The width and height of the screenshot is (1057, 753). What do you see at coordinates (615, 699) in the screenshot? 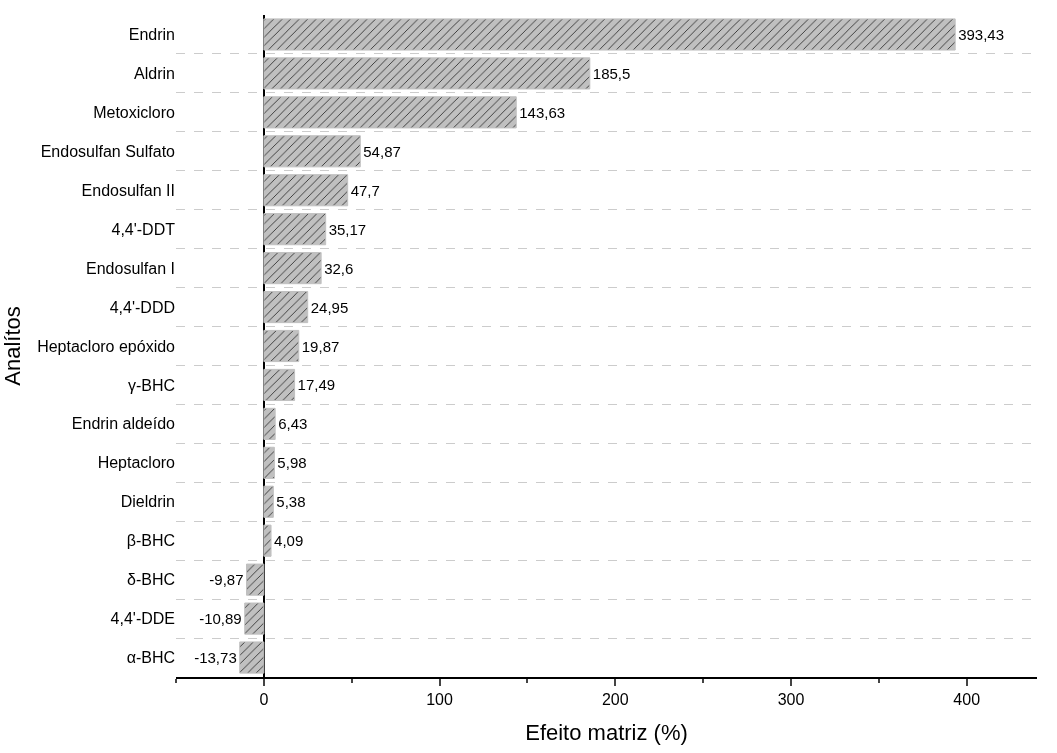
I see `x-tick-label: 200` at bounding box center [615, 699].